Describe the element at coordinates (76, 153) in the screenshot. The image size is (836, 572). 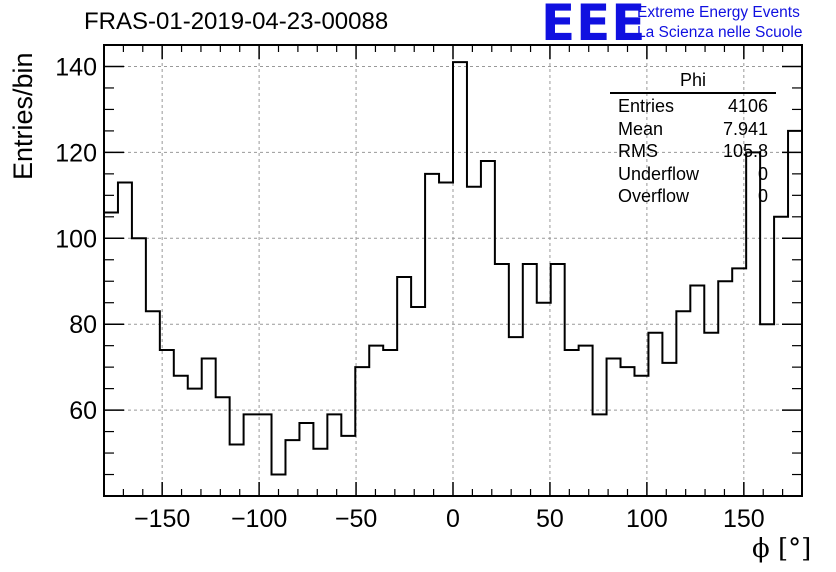
I see `y-tick-label: 120` at that location.